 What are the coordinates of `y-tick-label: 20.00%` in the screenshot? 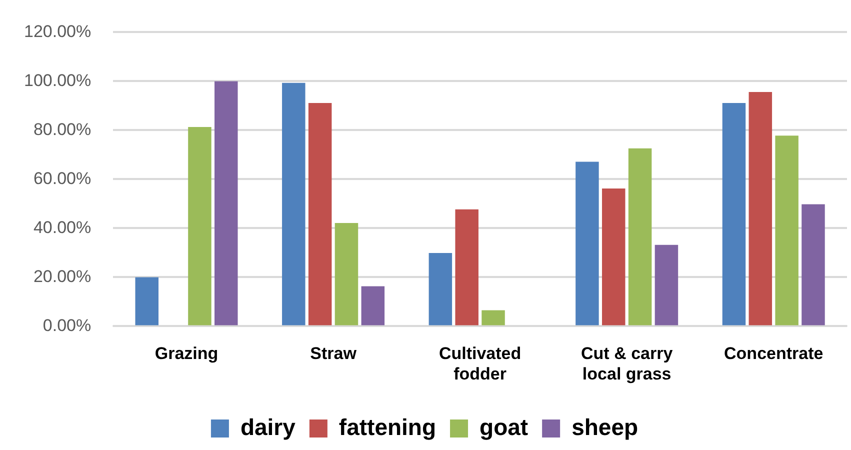 It's located at (62, 276).